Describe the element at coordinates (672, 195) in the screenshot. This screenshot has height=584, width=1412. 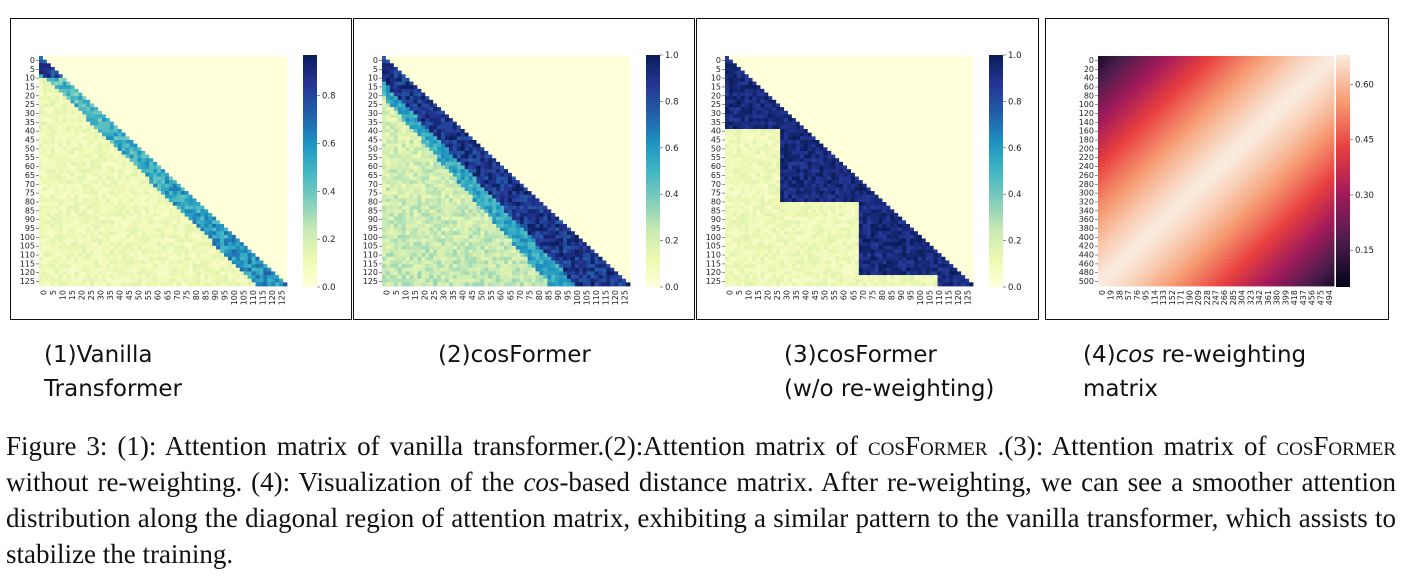
I see `colorbar-tick-label: 0.4` at that location.